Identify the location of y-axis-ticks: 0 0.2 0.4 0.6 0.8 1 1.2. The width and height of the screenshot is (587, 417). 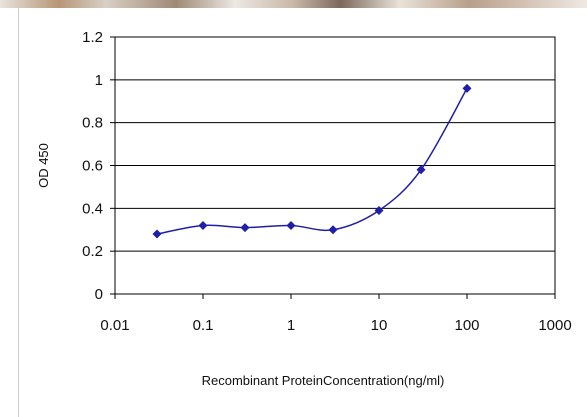
(98, 166).